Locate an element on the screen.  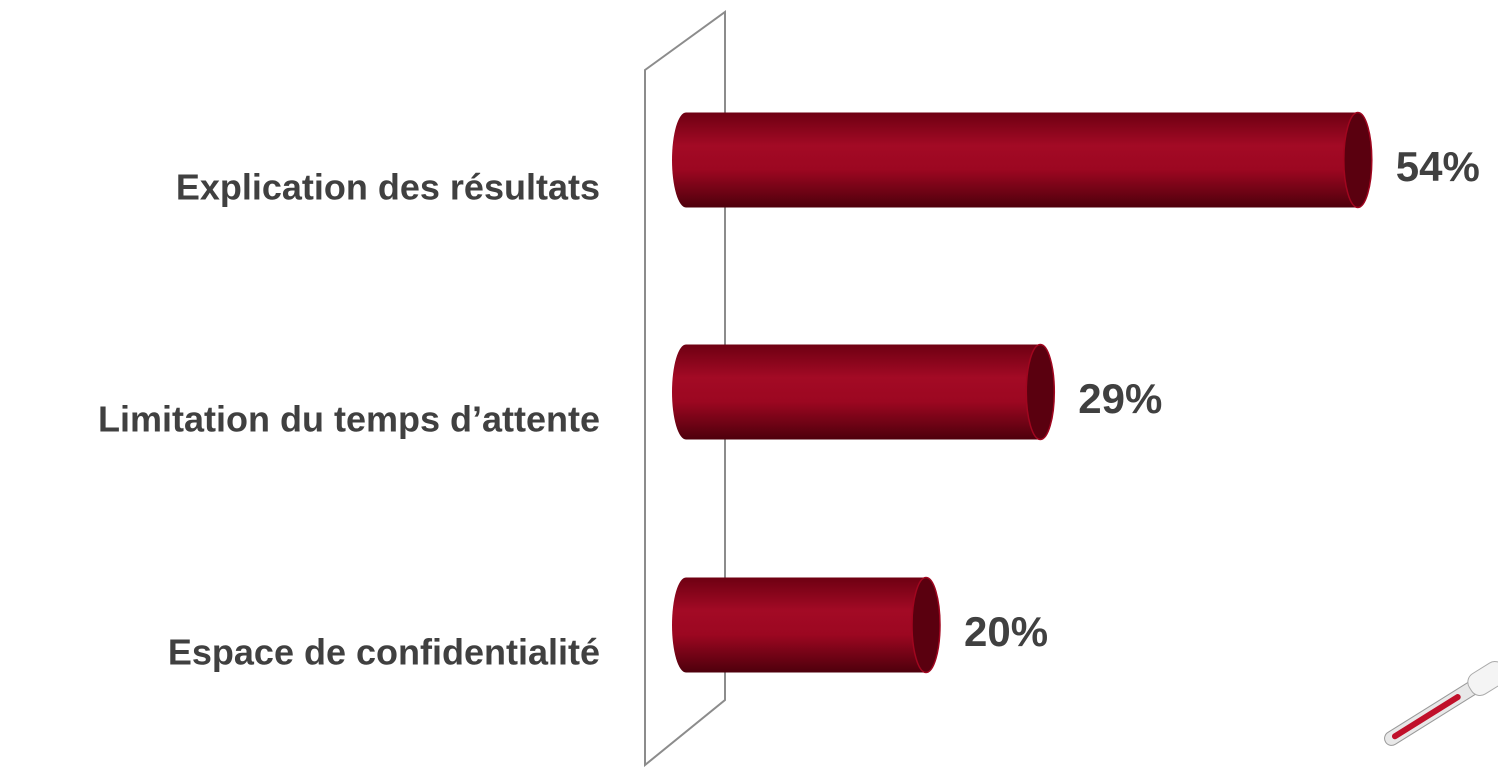
thermometer-icon is located at coordinates (1441, 703).